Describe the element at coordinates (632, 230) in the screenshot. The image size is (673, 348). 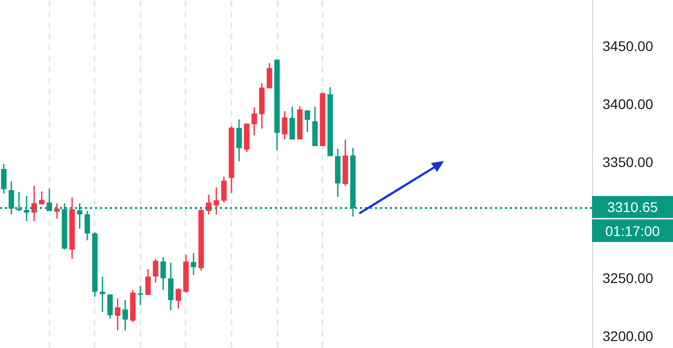
I see `text: 01:17:00` at that location.